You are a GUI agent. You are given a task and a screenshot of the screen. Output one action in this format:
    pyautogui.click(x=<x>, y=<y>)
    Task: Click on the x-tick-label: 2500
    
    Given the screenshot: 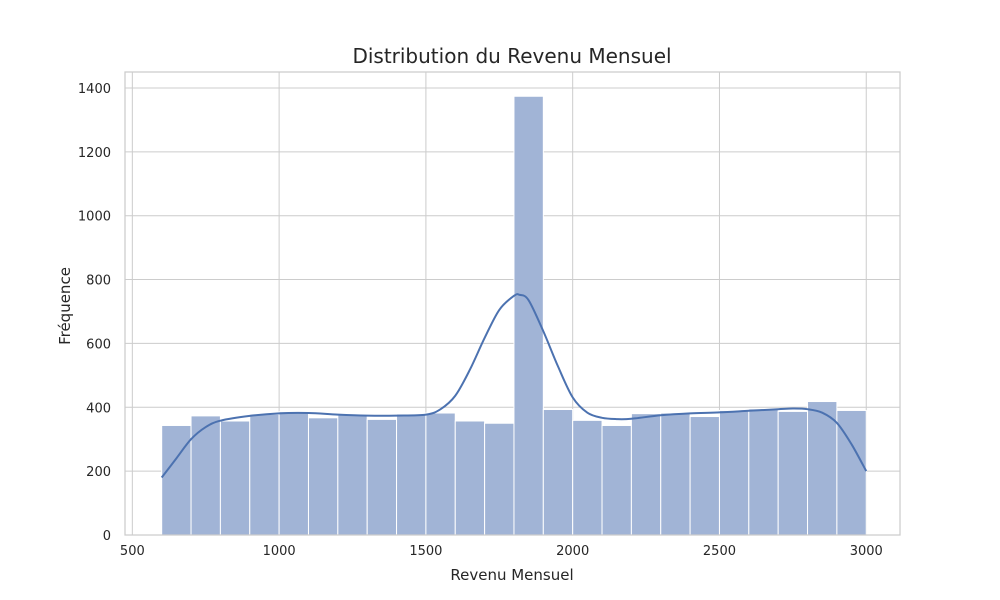 What is the action you would take?
    pyautogui.click(x=719, y=551)
    